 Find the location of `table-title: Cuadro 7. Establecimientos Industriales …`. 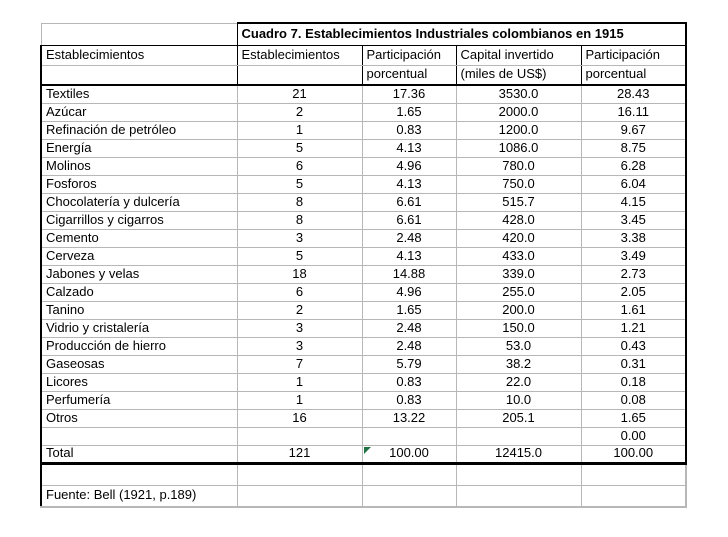

table-title: Cuadro 7. Establecimientos Industriales … is located at coordinates (461, 34).